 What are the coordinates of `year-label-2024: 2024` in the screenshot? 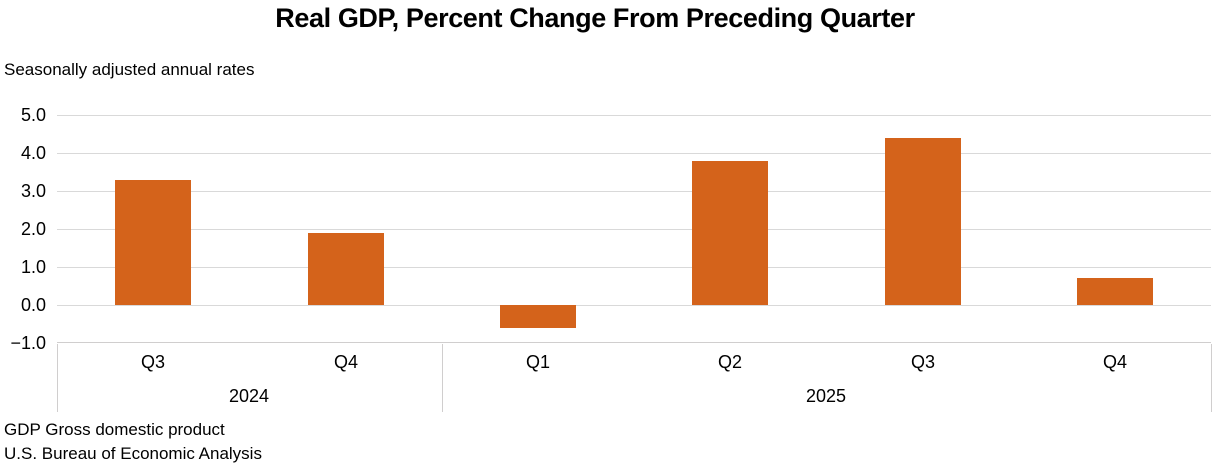 It's located at (249, 396).